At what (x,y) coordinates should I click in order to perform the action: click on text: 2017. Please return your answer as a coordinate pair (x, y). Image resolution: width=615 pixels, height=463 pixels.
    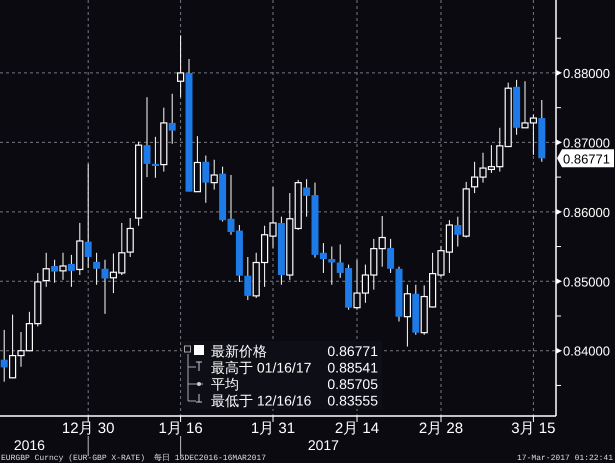
    Looking at the image, I should click on (324, 445).